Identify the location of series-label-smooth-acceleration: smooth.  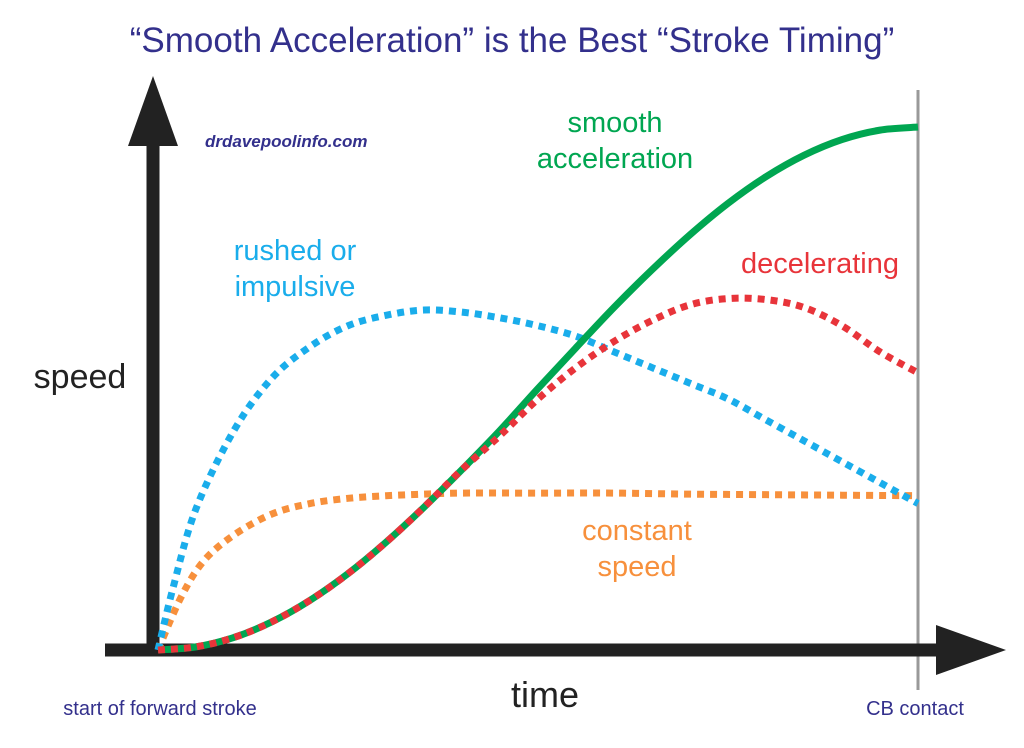
(614, 123).